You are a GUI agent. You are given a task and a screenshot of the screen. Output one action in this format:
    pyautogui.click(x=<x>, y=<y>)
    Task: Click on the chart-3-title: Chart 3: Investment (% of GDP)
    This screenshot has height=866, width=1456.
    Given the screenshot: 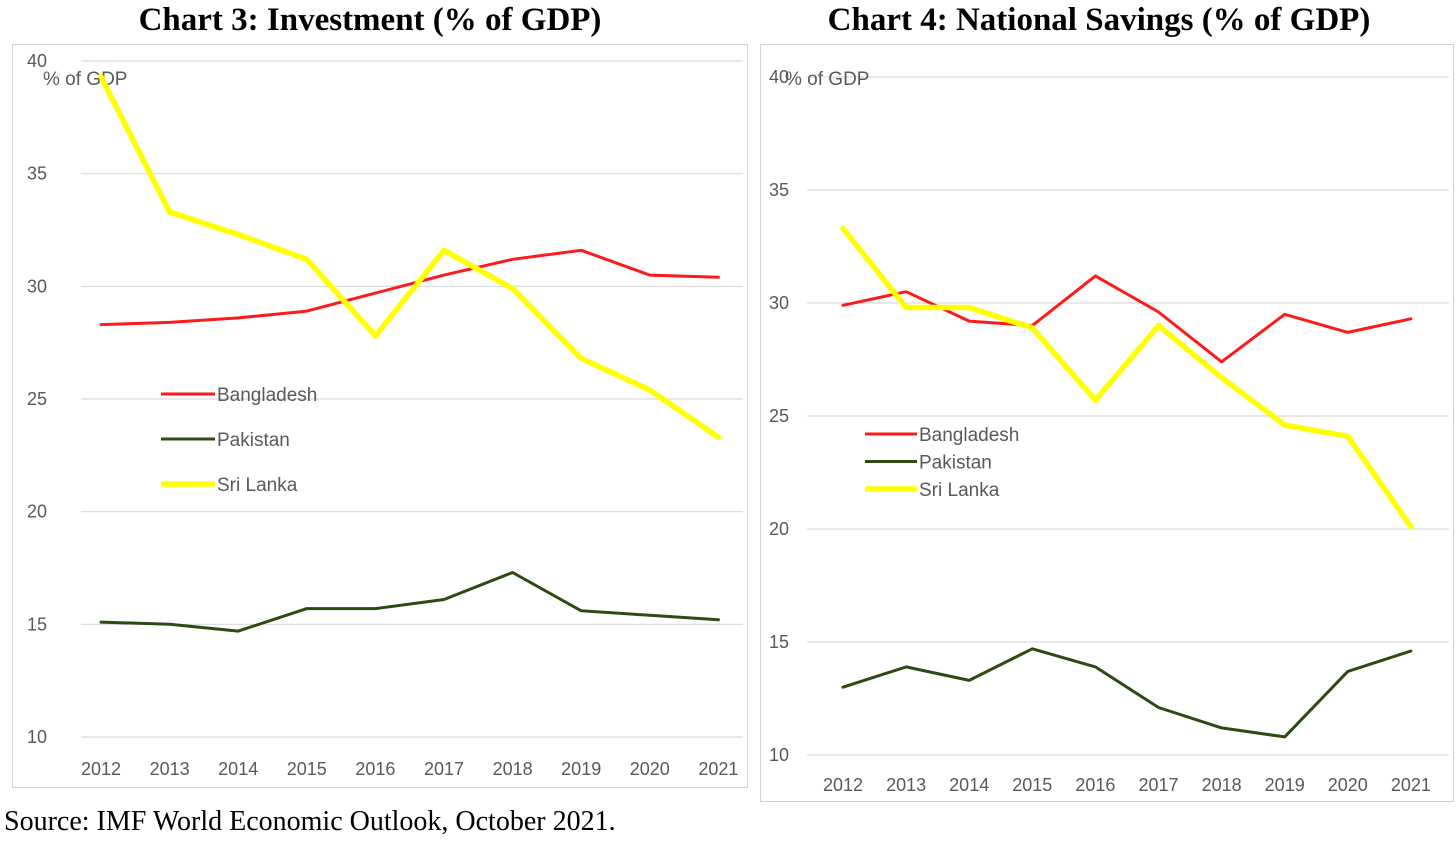 What is the action you would take?
    pyautogui.click(x=370, y=20)
    